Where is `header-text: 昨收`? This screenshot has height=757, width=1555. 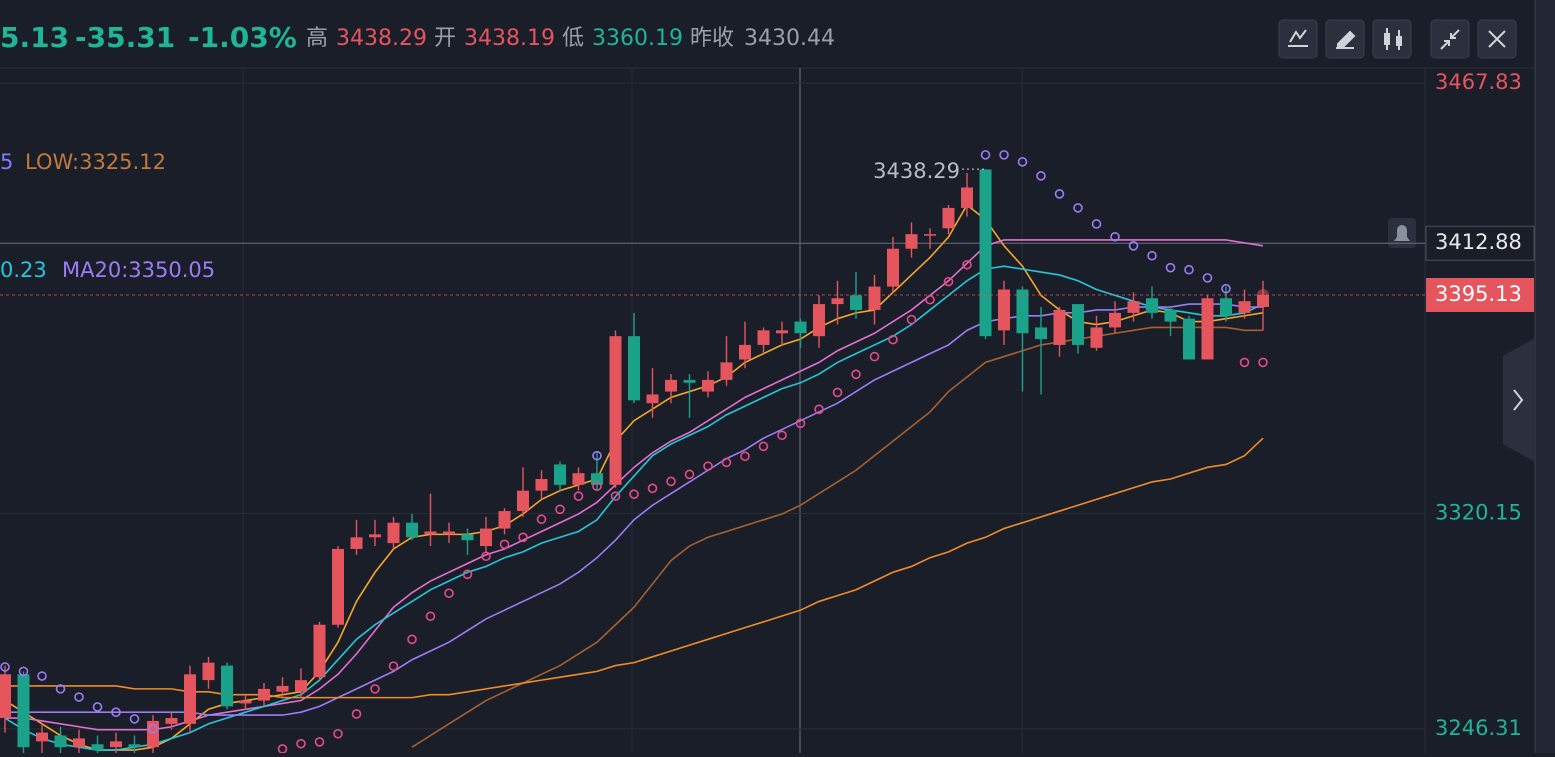 header-text: 昨收 is located at coordinates (712, 38).